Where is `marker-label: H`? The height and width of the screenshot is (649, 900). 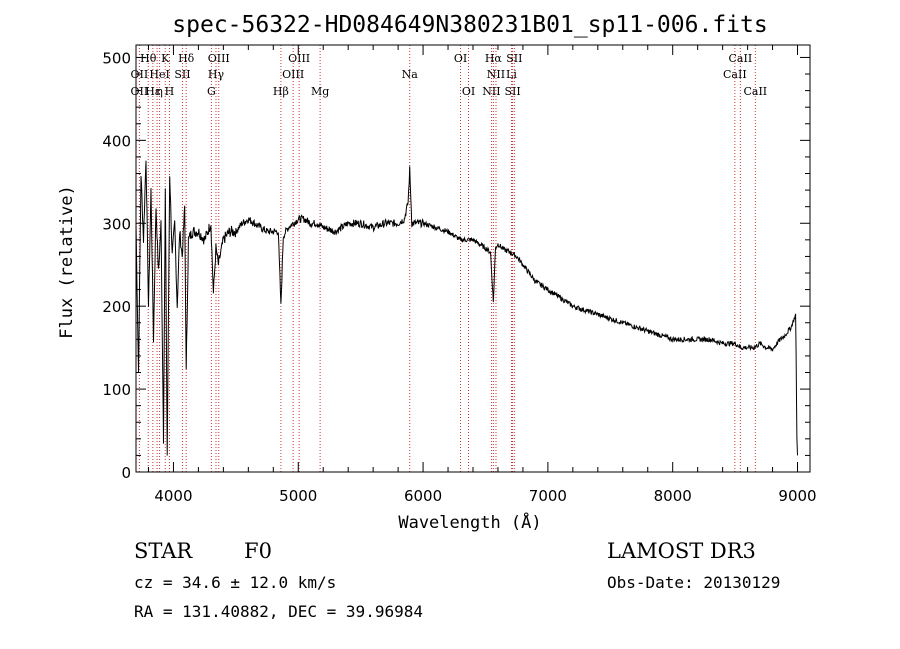 marker-label: H is located at coordinates (170, 91).